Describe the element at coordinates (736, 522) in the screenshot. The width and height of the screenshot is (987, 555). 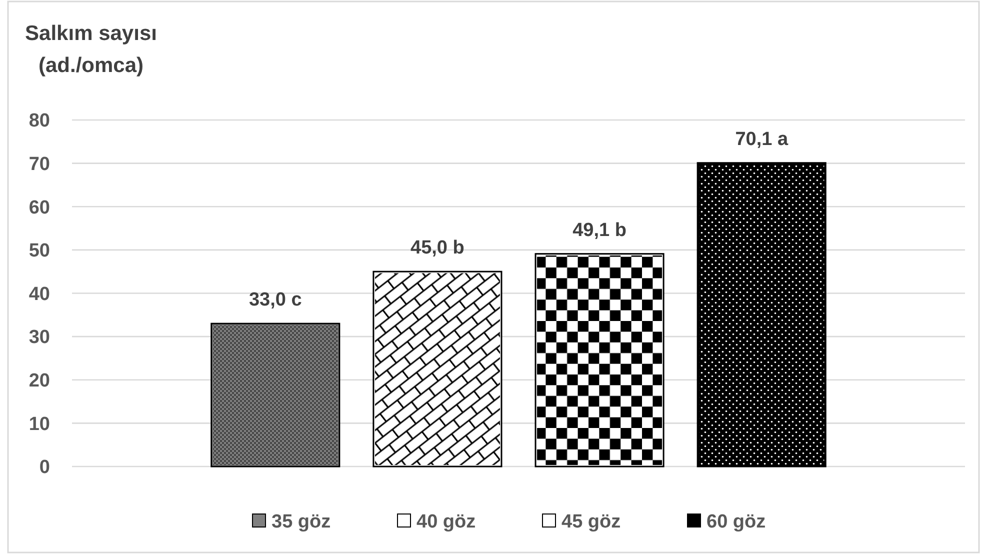
I see `legend-label: 60 göz` at that location.